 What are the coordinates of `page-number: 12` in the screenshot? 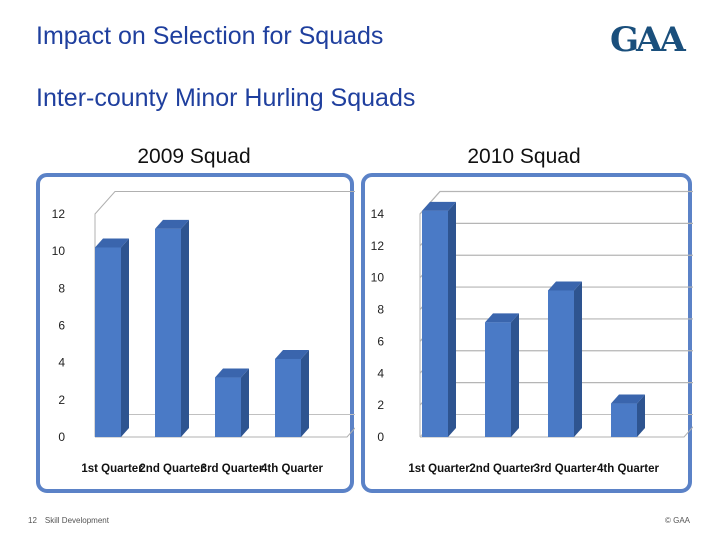 It's located at (32, 520).